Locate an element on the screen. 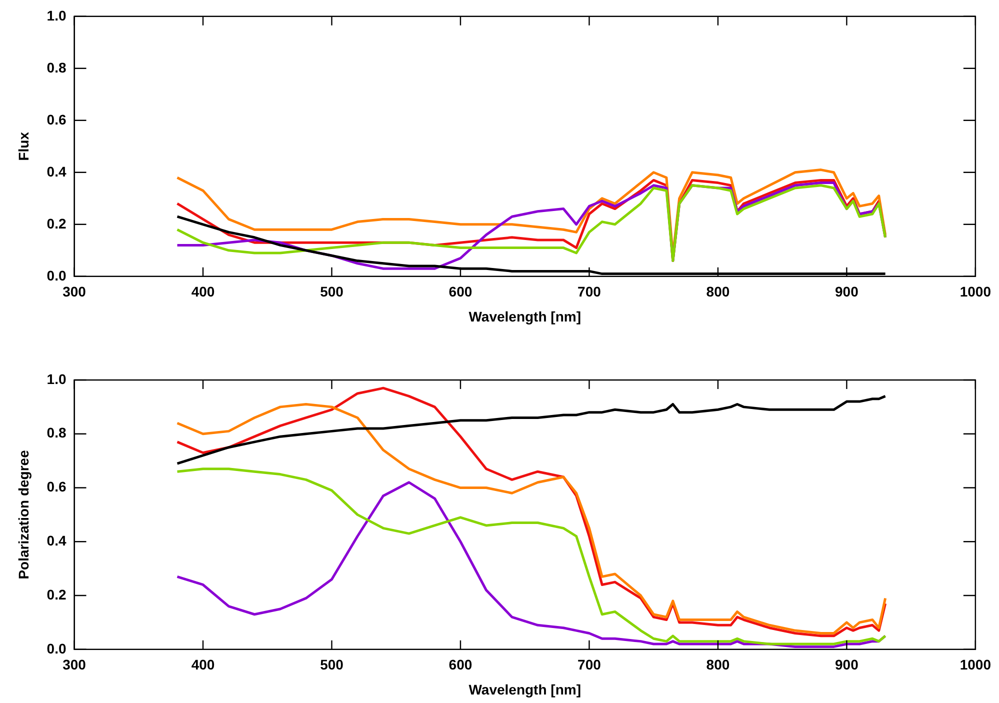  y-axis-title: Polarization degree is located at coordinates (23, 515).